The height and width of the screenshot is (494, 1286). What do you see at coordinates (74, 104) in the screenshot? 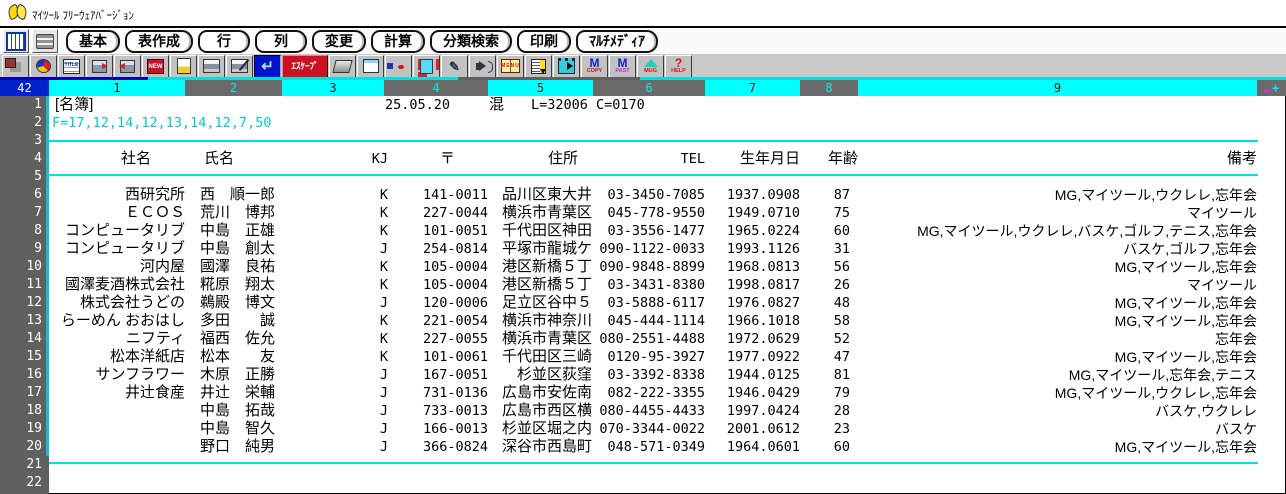
I see `cell-sheet-name: [名簿]` at bounding box center [74, 104].